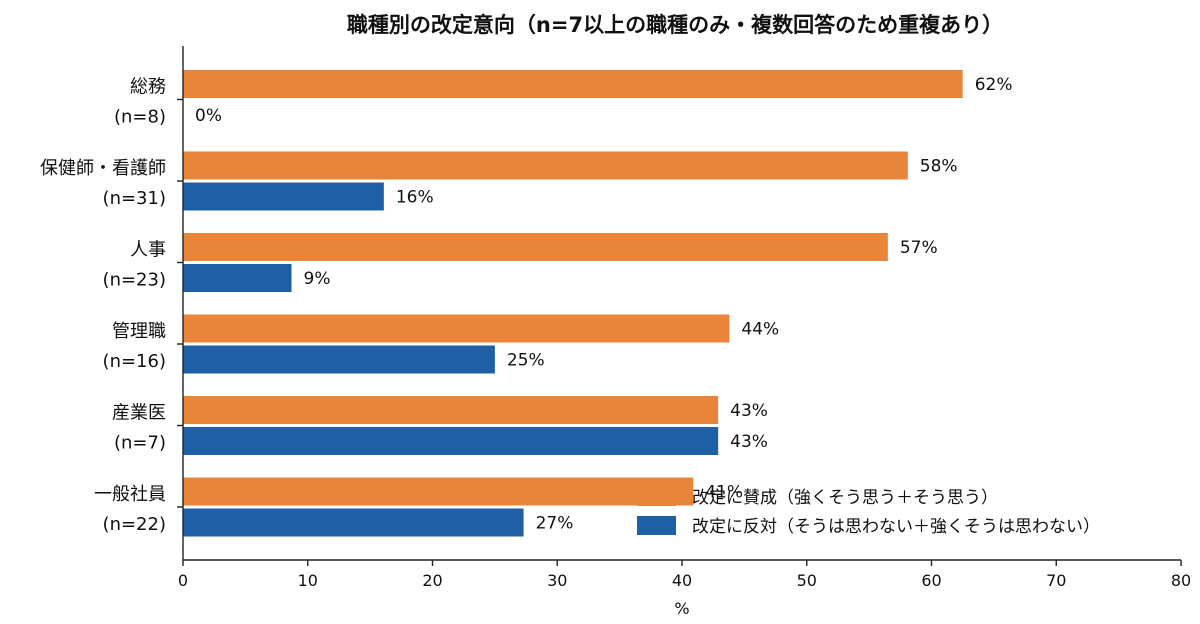 The height and width of the screenshot is (624, 1200). Describe the element at coordinates (656, 496) in the screenshot. I see `legend-swatch-approve` at that location.